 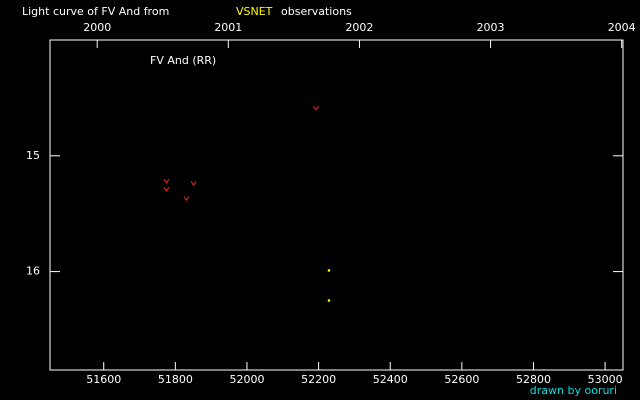 What do you see at coordinates (33, 271) in the screenshot?
I see `y-tick-label: 16` at bounding box center [33, 271].